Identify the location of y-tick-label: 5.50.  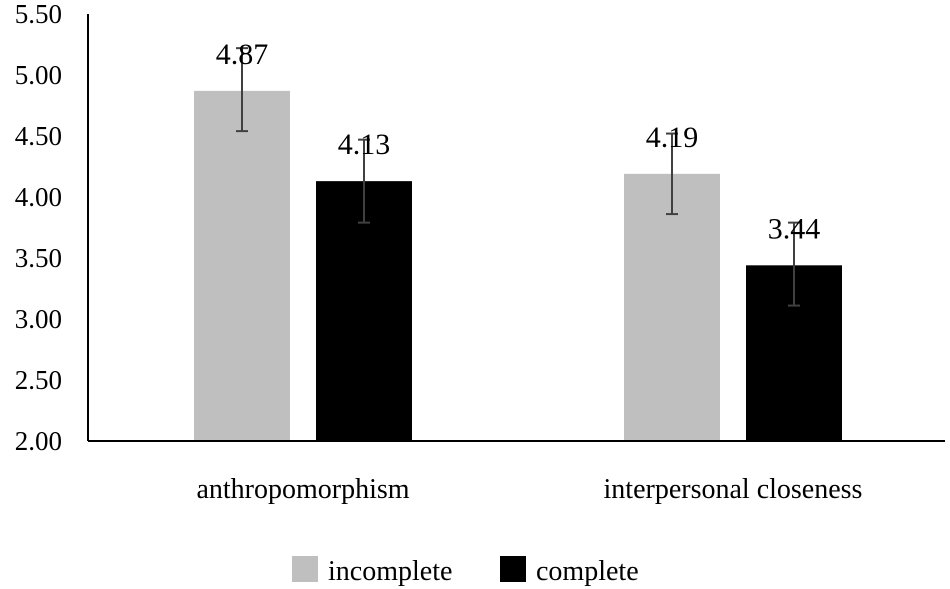
(38, 14).